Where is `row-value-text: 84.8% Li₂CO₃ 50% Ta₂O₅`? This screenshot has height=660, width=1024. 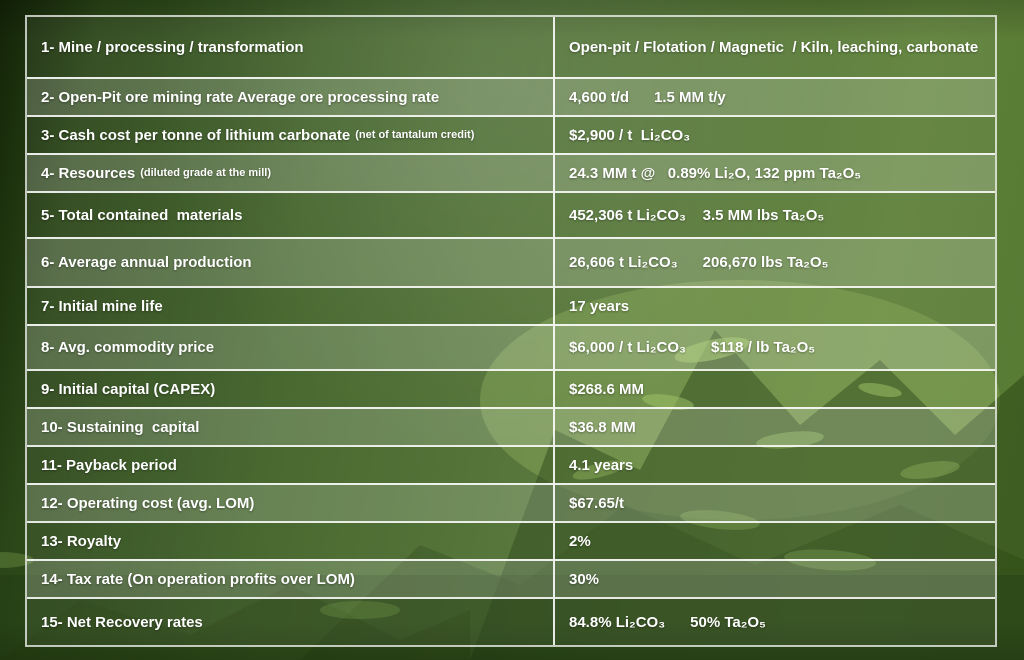
row-value-text: 84.8% Li₂CO₃ 50% Ta₂O₅ is located at coordinates (667, 622).